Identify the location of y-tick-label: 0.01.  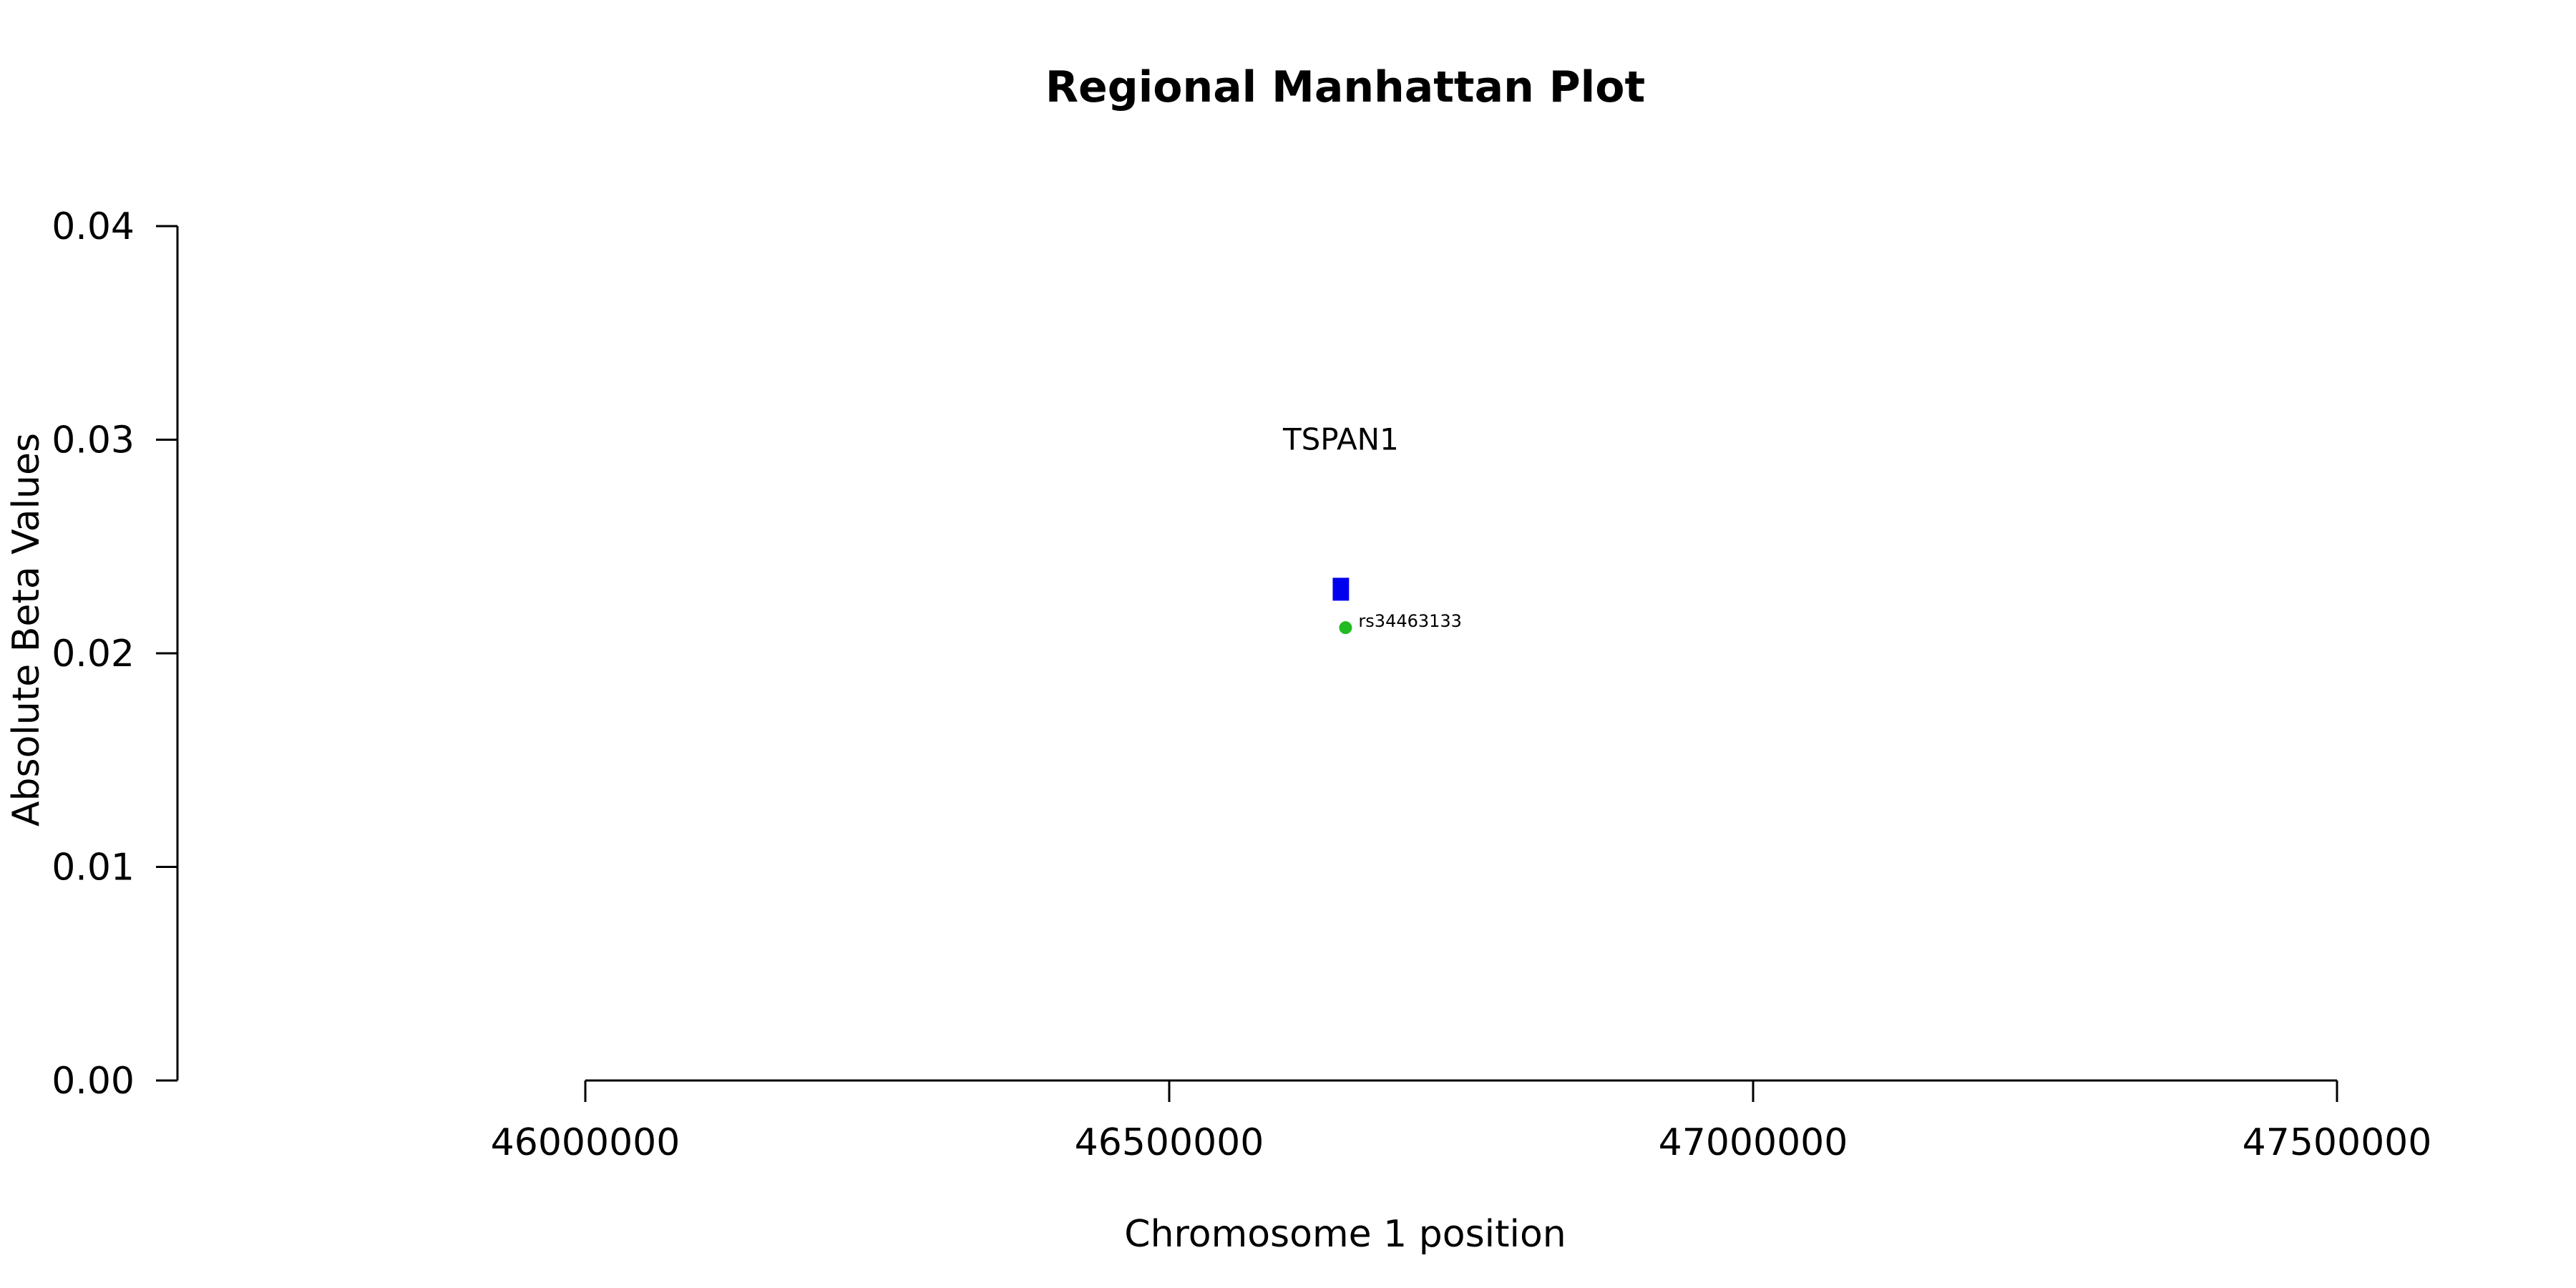
(93, 868).